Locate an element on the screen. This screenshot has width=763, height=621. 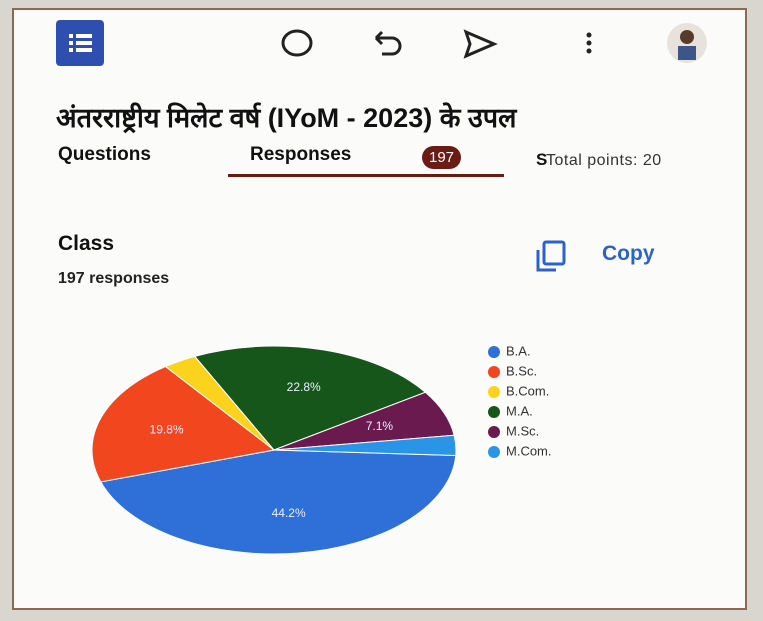
legend-label: B.A. is located at coordinates (518, 350).